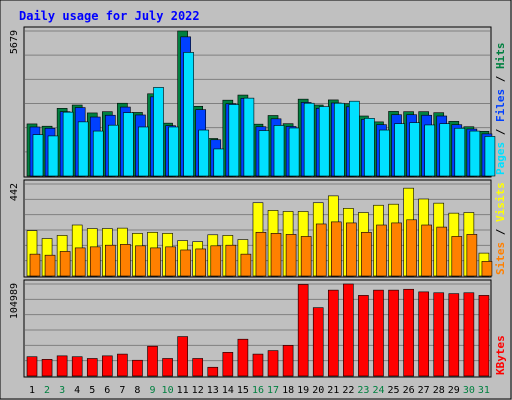 The image size is (512, 400). What do you see at coordinates (14, 301) in the screenshot?
I see `y-max-label-kbytes: 104989` at bounding box center [14, 301].